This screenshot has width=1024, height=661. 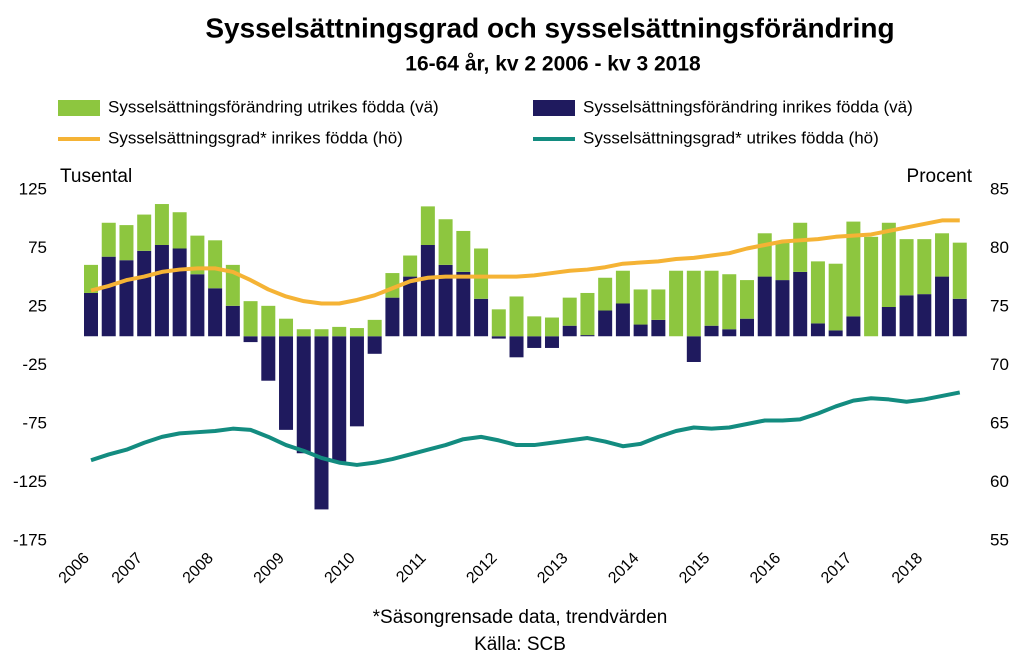 What do you see at coordinates (37, 247) in the screenshot?
I see `y-tick-label: 75` at bounding box center [37, 247].